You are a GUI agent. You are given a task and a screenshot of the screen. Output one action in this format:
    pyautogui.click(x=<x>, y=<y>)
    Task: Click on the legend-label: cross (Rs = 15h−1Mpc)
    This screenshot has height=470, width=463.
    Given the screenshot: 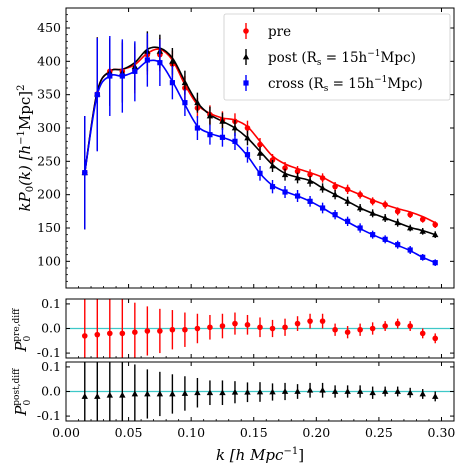 What is the action you would take?
    pyautogui.click(x=345, y=84)
    